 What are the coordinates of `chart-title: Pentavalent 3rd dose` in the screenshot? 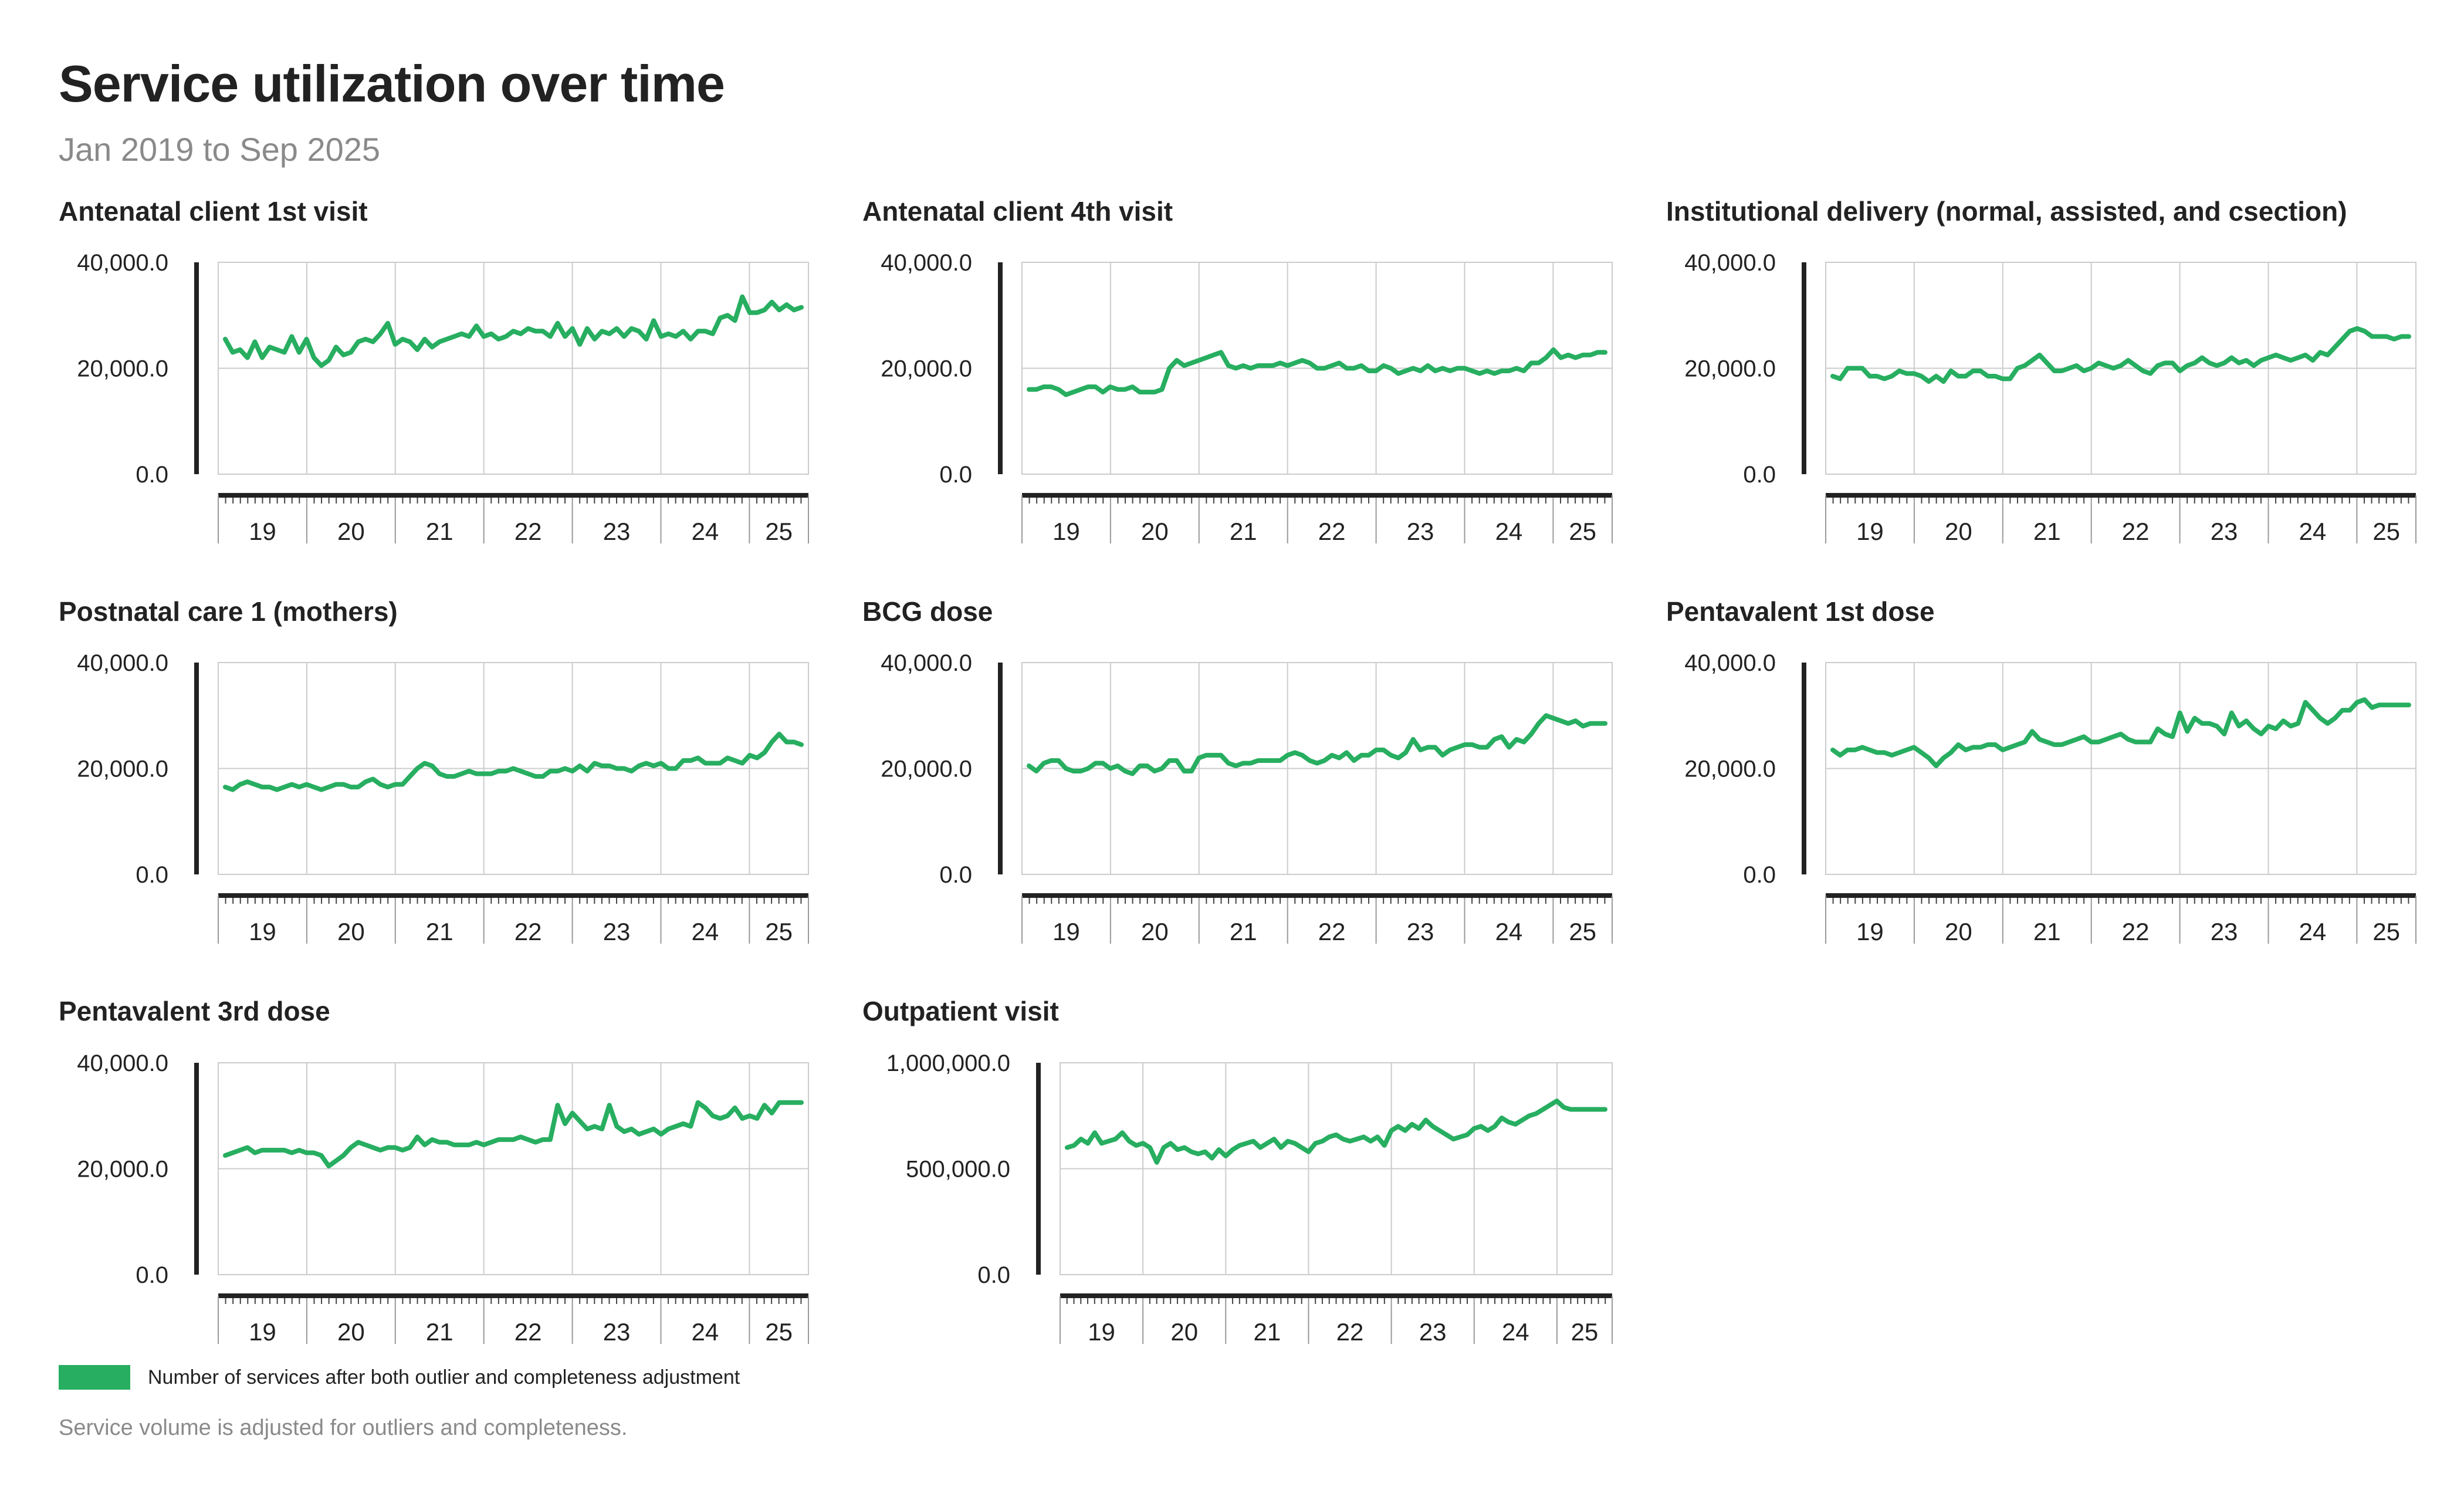 It's located at (195, 1011).